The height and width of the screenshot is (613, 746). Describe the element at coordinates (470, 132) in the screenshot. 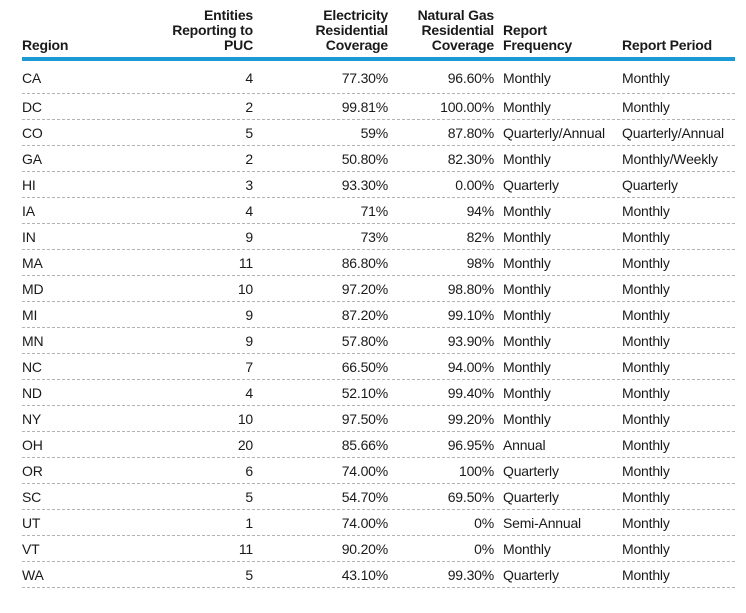

I see `cell-natural-gas-residential-coverage: 87.80%` at that location.